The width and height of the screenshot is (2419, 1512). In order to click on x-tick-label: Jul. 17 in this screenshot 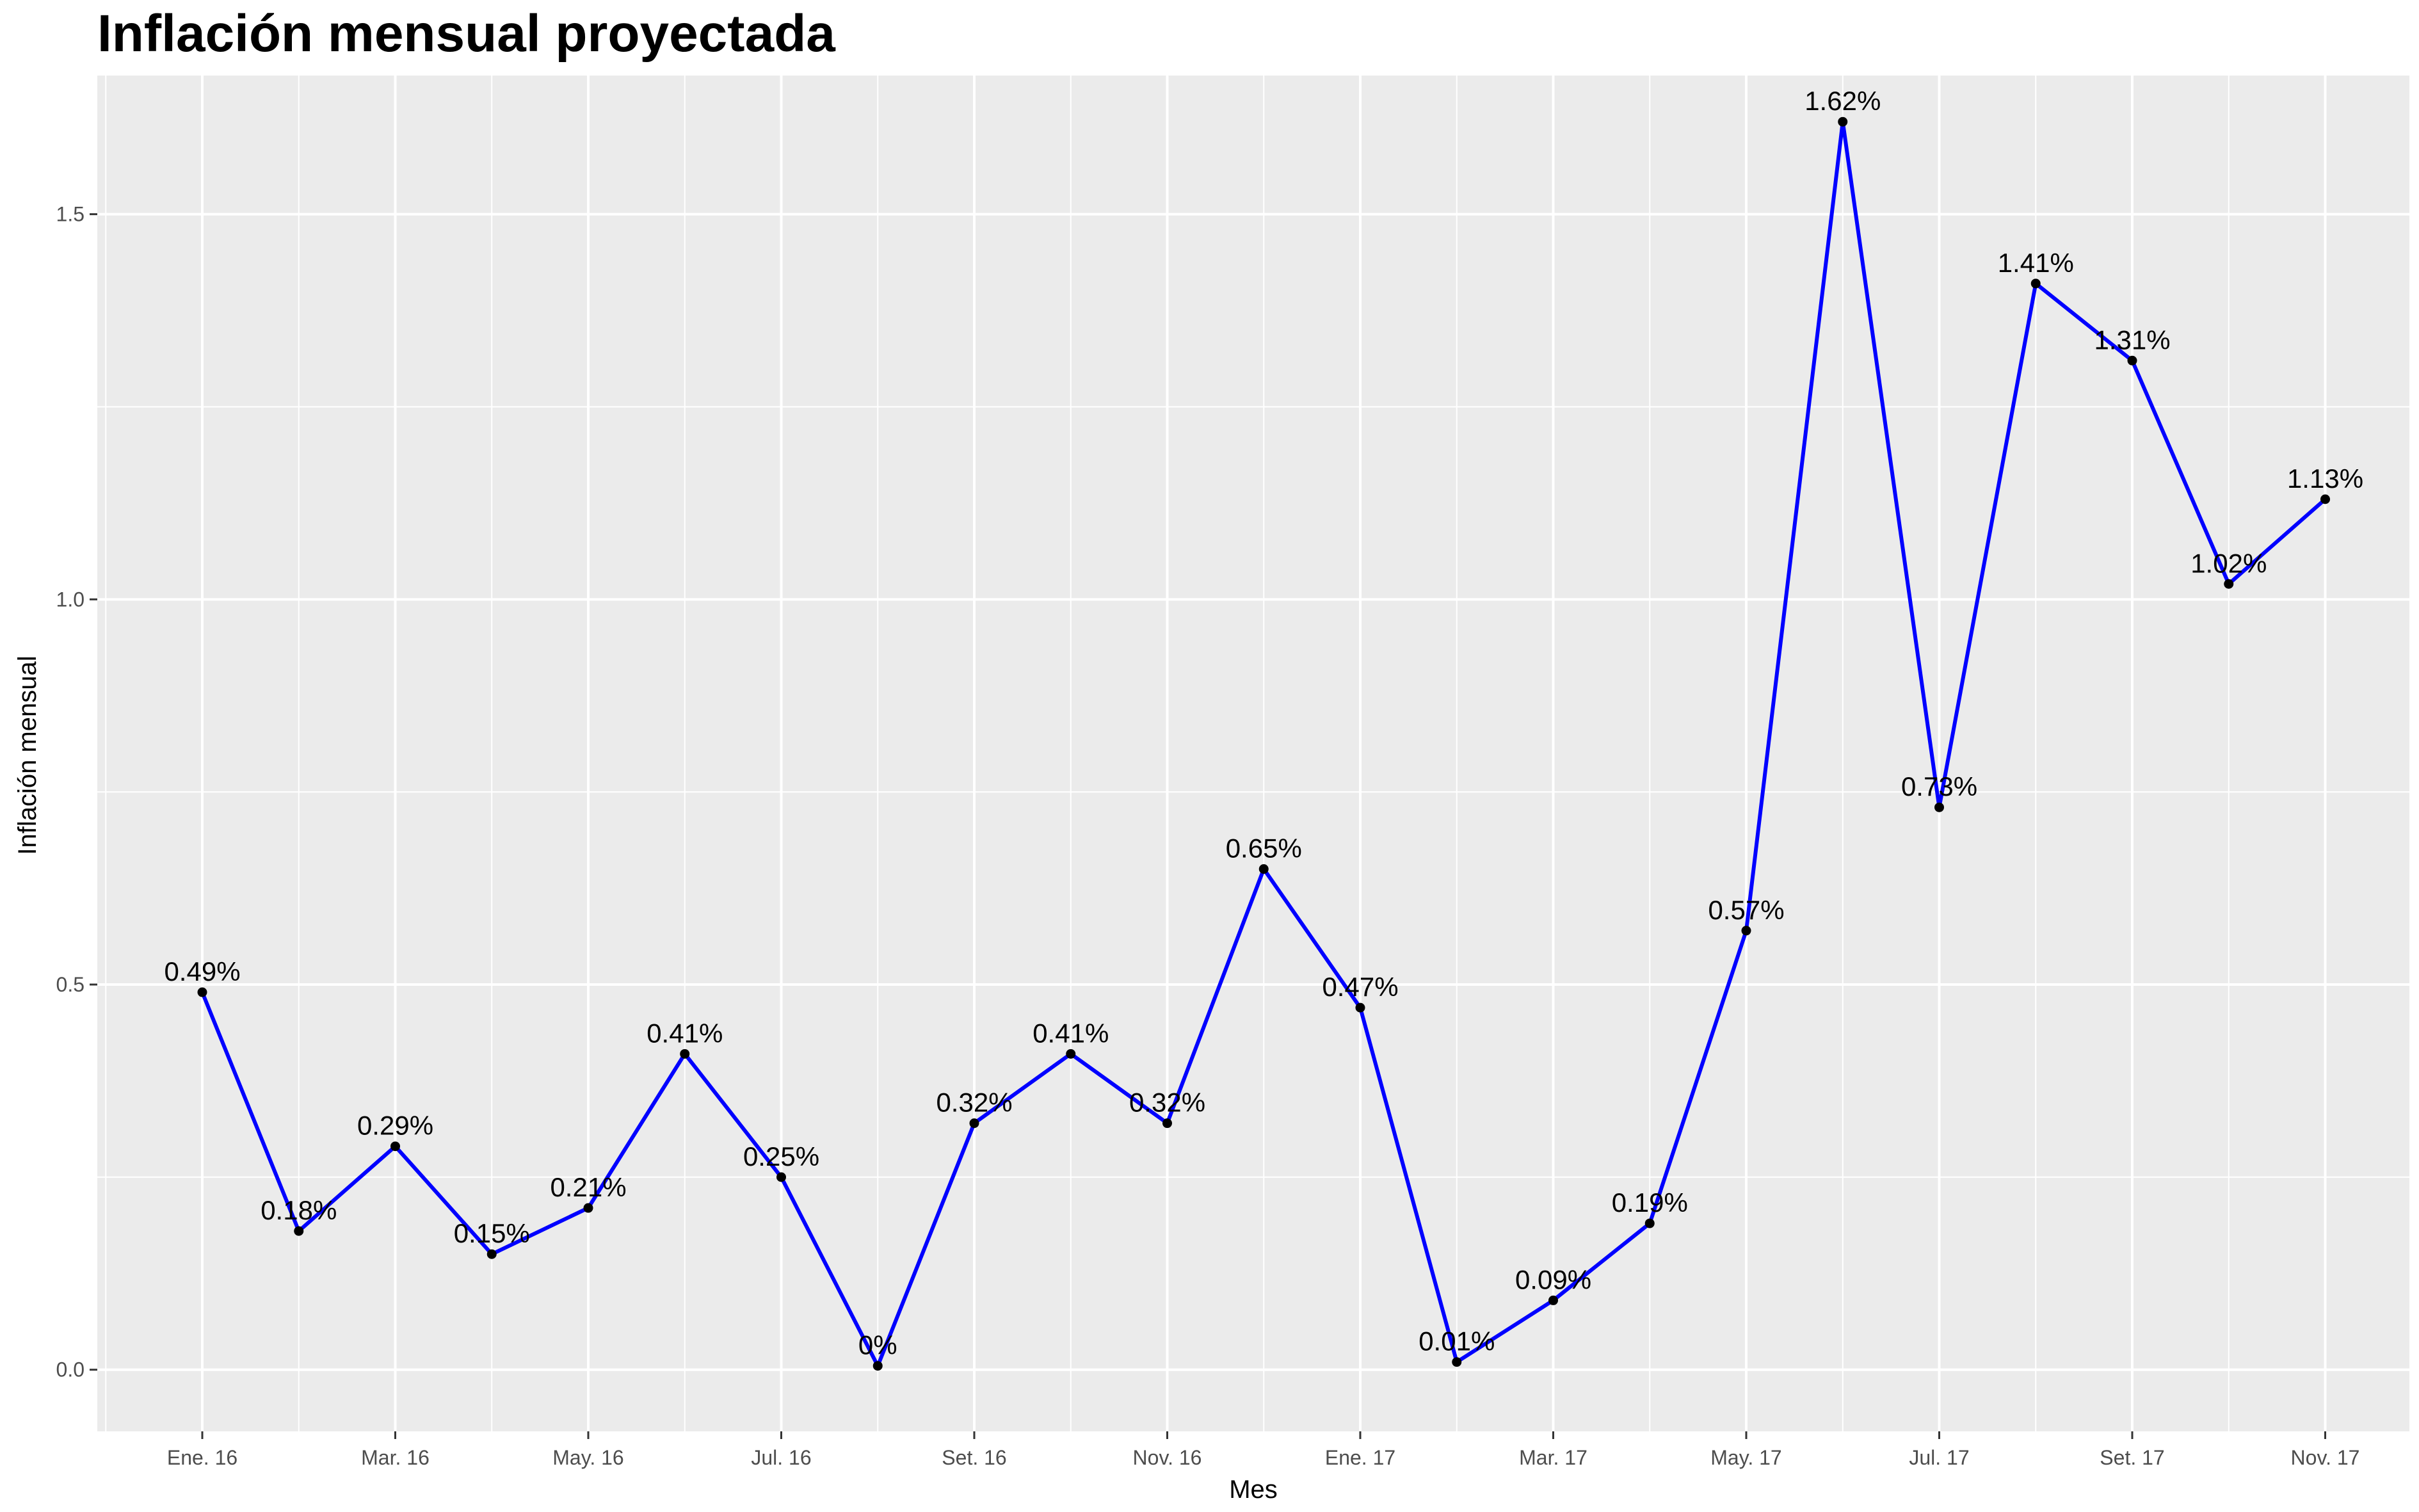, I will do `click(1939, 1457)`.